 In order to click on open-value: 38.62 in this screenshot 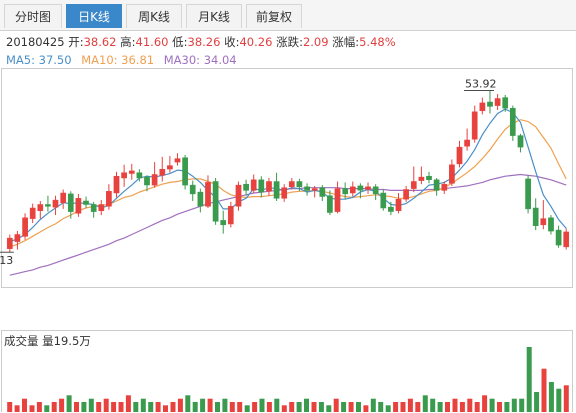, I will do `click(100, 42)`.